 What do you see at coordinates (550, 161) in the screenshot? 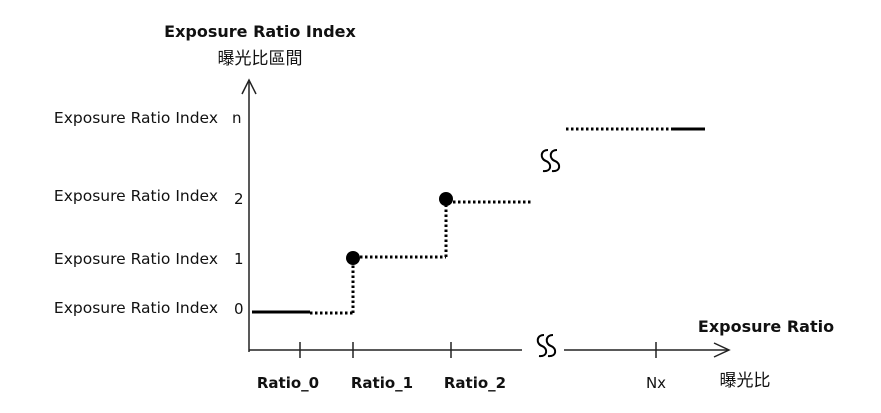
I see `break-symbol-curve` at bounding box center [550, 161].